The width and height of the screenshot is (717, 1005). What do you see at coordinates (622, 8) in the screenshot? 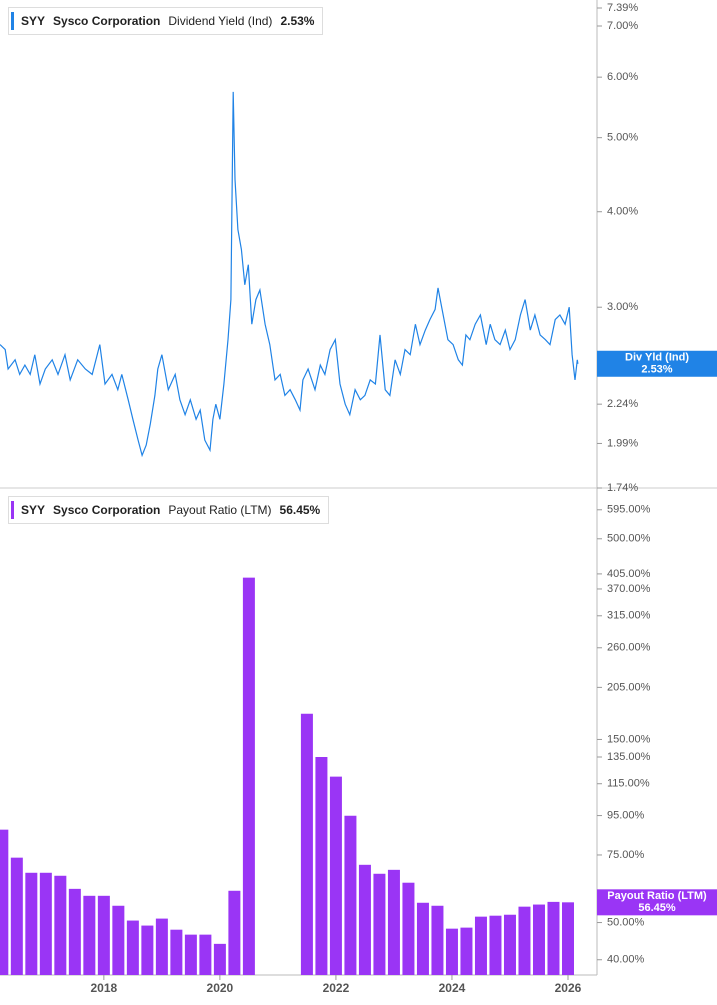
I see `y-tick-label: 7.39%` at bounding box center [622, 8].